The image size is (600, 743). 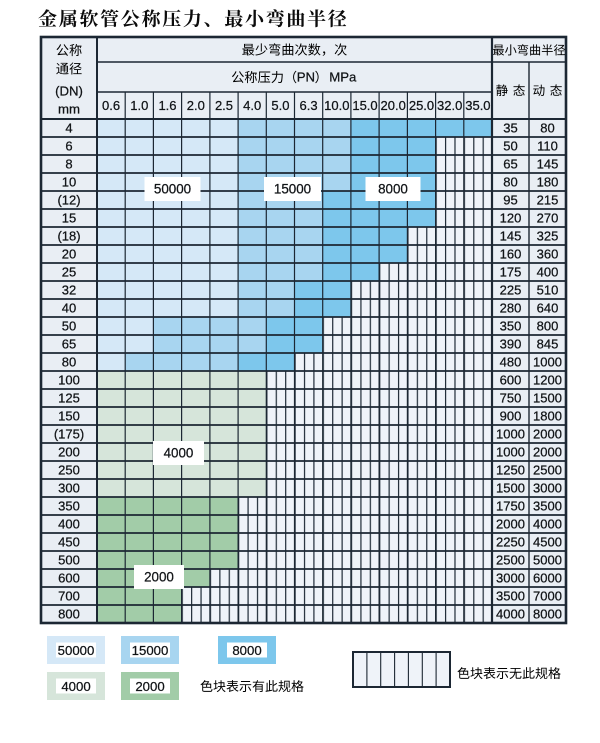 What do you see at coordinates (68, 164) in the screenshot?
I see `svg-text: 8` at bounding box center [68, 164].